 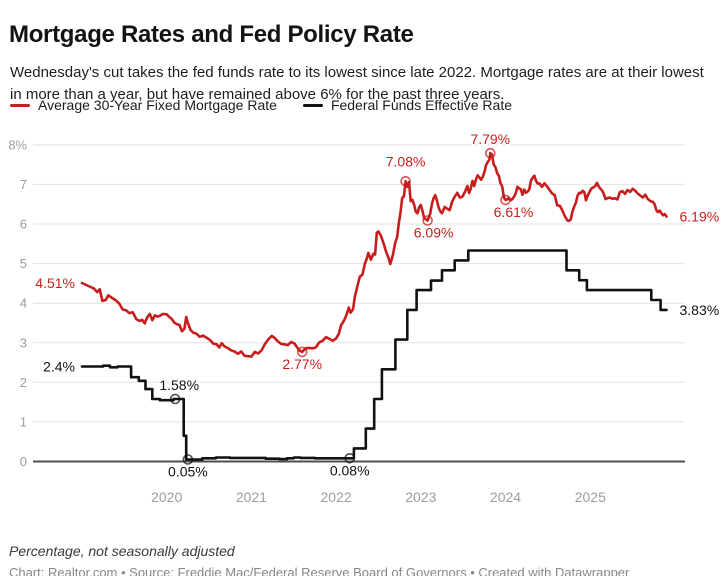 What do you see at coordinates (350, 470) in the screenshot?
I see `annotation-label: 0.08%` at bounding box center [350, 470].